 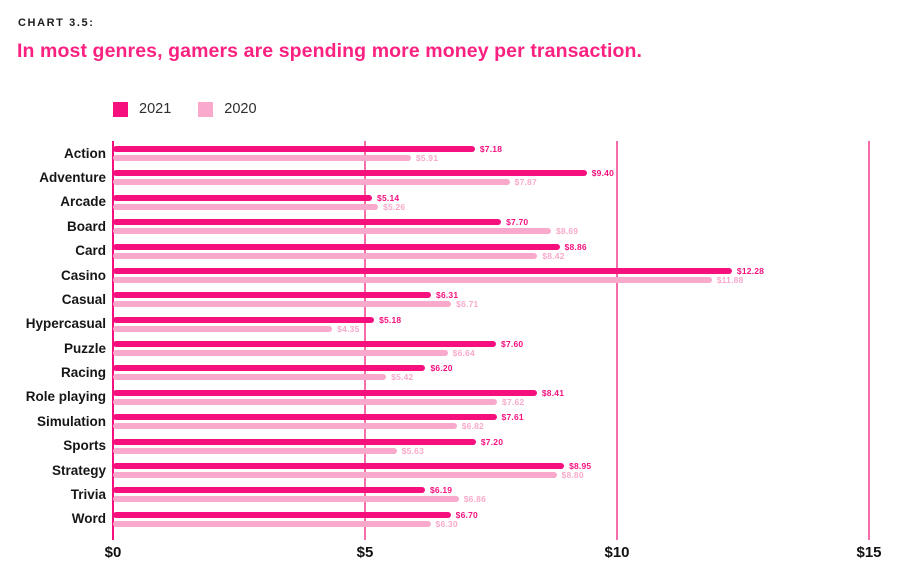 I want to click on legend-swatch-2020, so click(x=206, y=109).